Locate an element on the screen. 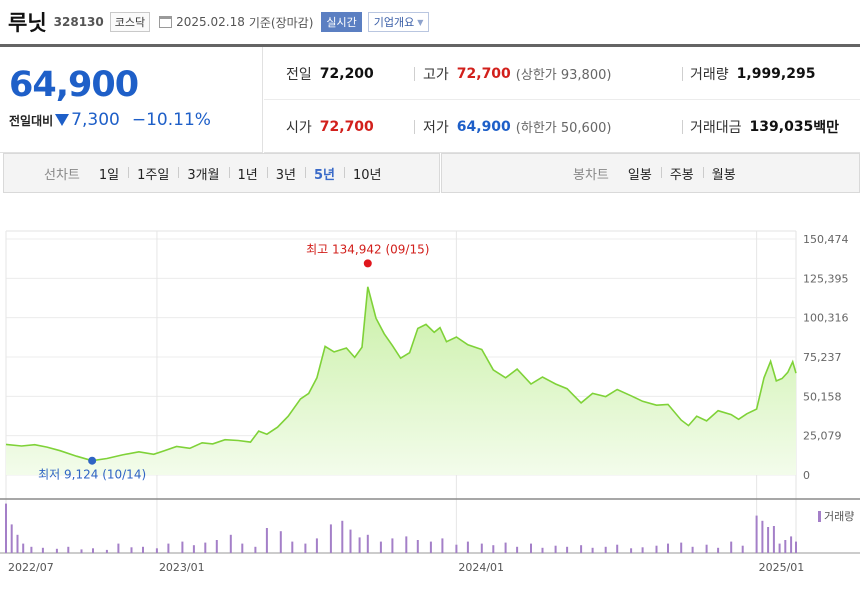  max-price-label: 최고 134,942 (09/15) is located at coordinates (367, 249).